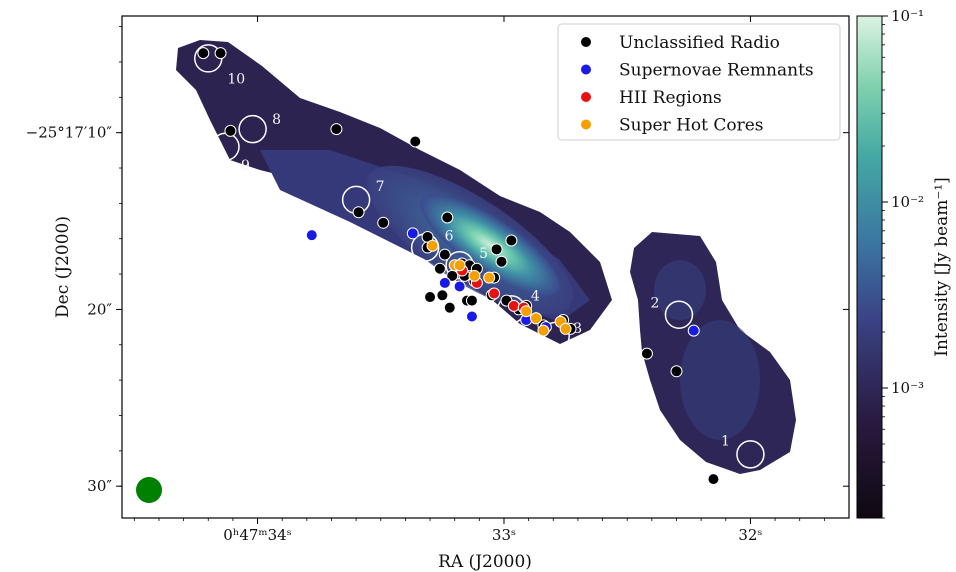 This screenshot has width=956, height=572. What do you see at coordinates (69, 133) in the screenshot?
I see `y-tick-label: −25°17′10″` at bounding box center [69, 133].